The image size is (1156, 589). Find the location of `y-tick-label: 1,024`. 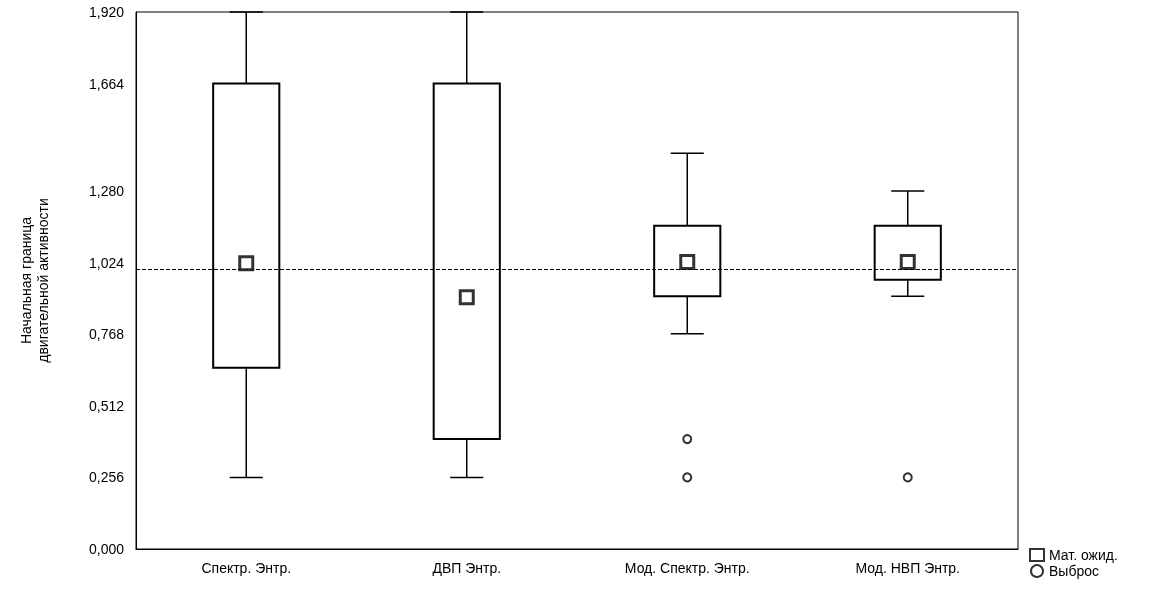

y-tick-label: 1,024 is located at coordinates (106, 262).